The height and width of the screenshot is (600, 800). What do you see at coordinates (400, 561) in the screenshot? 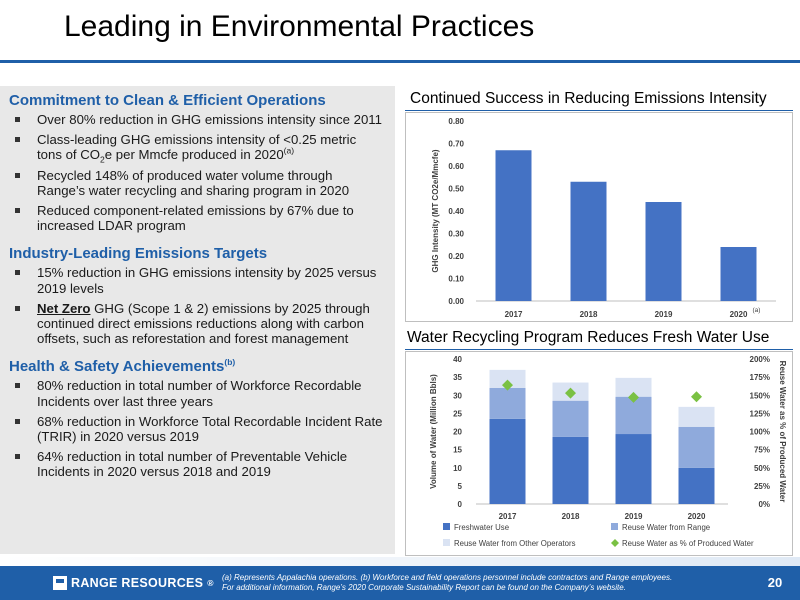
I see `footer-accent-band` at bounding box center [400, 561].